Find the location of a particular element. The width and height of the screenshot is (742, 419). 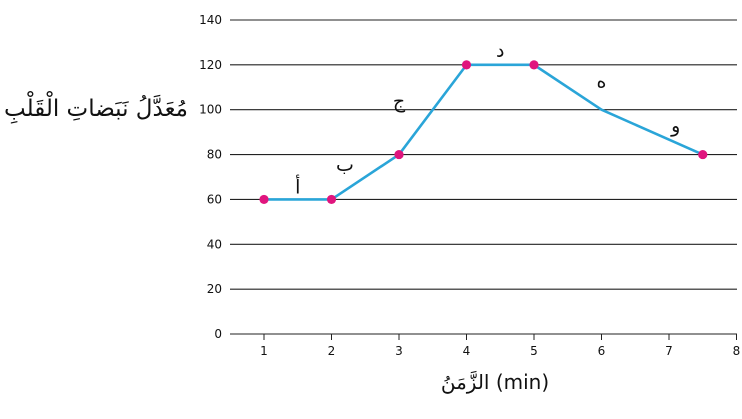

x-tick-label-2: 2 is located at coordinates (332, 351).